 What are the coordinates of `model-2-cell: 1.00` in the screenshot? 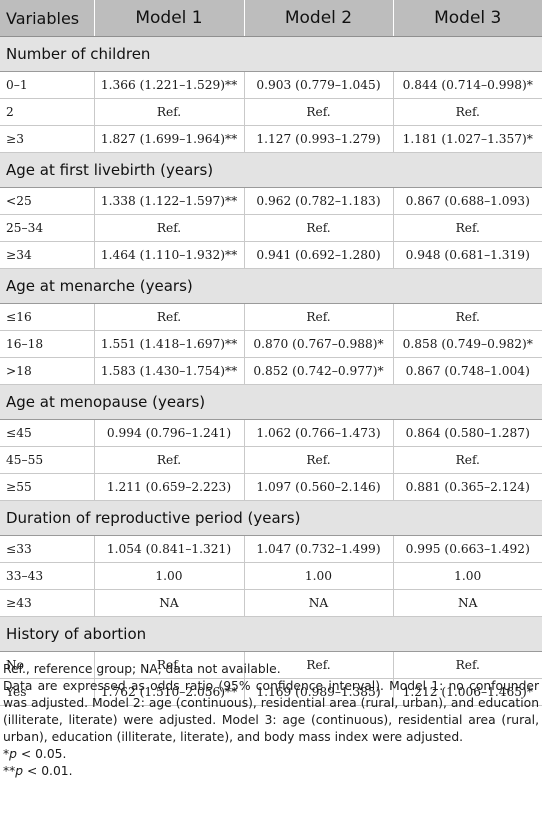 It's located at (319, 576).